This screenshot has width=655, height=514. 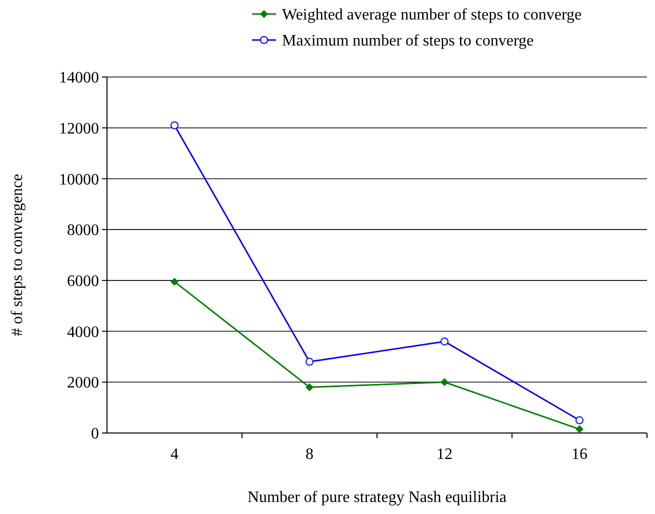 What do you see at coordinates (95, 434) in the screenshot?
I see `y-tick-label: 0` at bounding box center [95, 434].